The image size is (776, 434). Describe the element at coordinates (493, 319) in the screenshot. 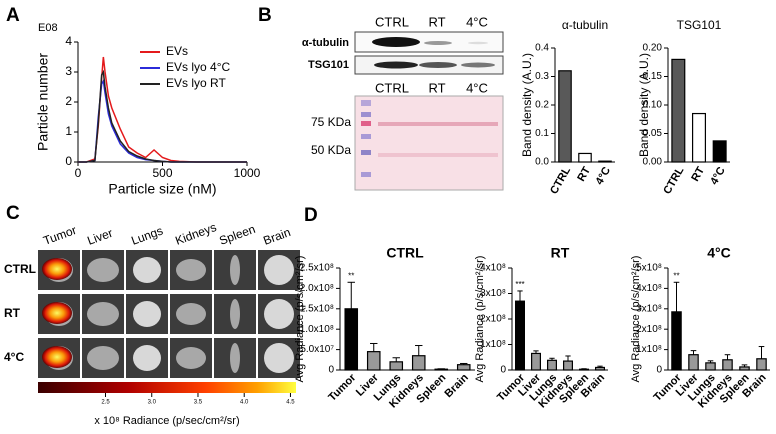

I see `y-tick-label: 2x10⁸` at that location.